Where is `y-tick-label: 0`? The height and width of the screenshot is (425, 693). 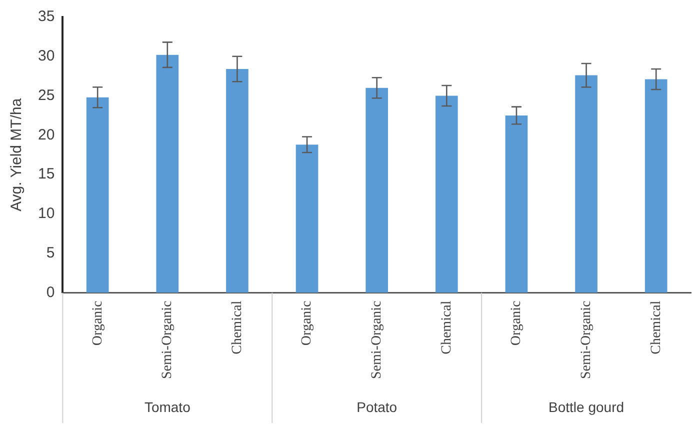
y-tick-label: 0 is located at coordinates (50, 292).